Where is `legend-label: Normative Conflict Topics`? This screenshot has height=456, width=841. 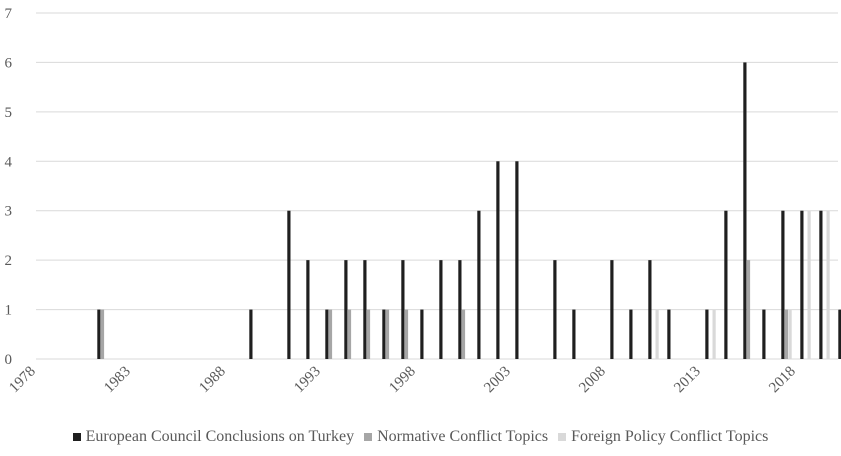 legend-label: Normative Conflict Topics is located at coordinates (463, 436).